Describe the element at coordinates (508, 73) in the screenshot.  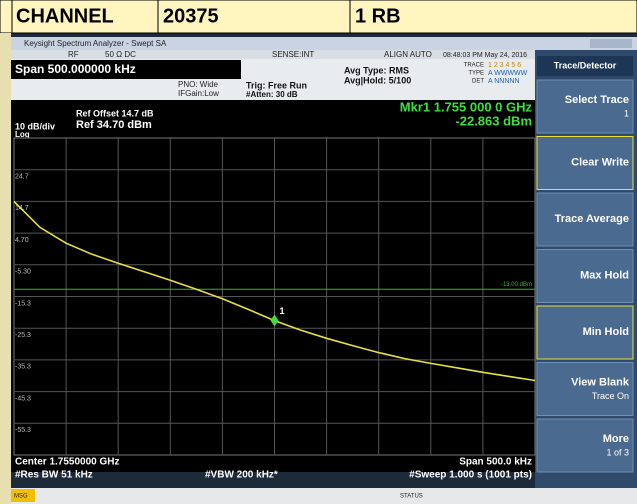
I see `type-vals: A WWWWW` at that location.